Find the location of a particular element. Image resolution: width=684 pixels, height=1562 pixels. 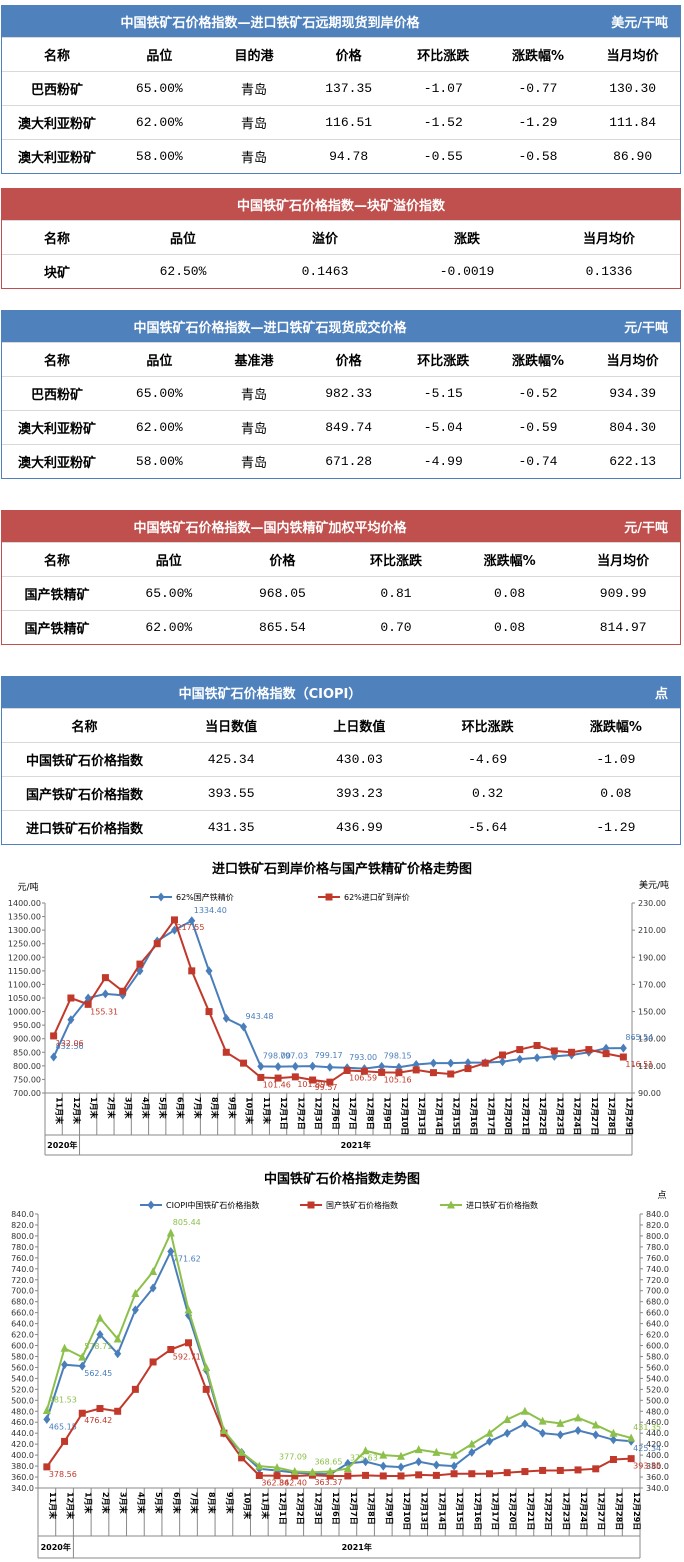

row-name: 澳大利亚粉矿 is located at coordinates (57, 461).